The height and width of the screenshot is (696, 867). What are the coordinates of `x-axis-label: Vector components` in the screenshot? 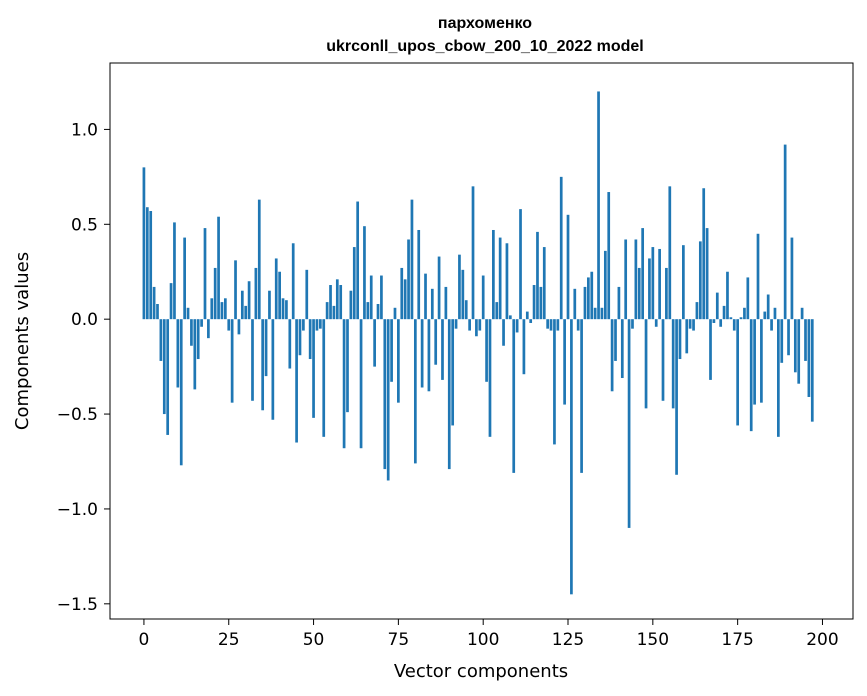 It's located at (481, 671).